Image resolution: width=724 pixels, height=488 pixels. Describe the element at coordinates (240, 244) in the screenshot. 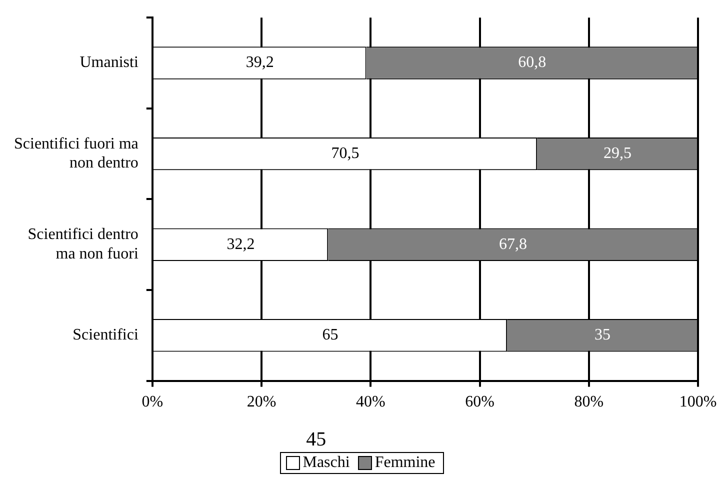

I see `data-label: 32,2` at that location.